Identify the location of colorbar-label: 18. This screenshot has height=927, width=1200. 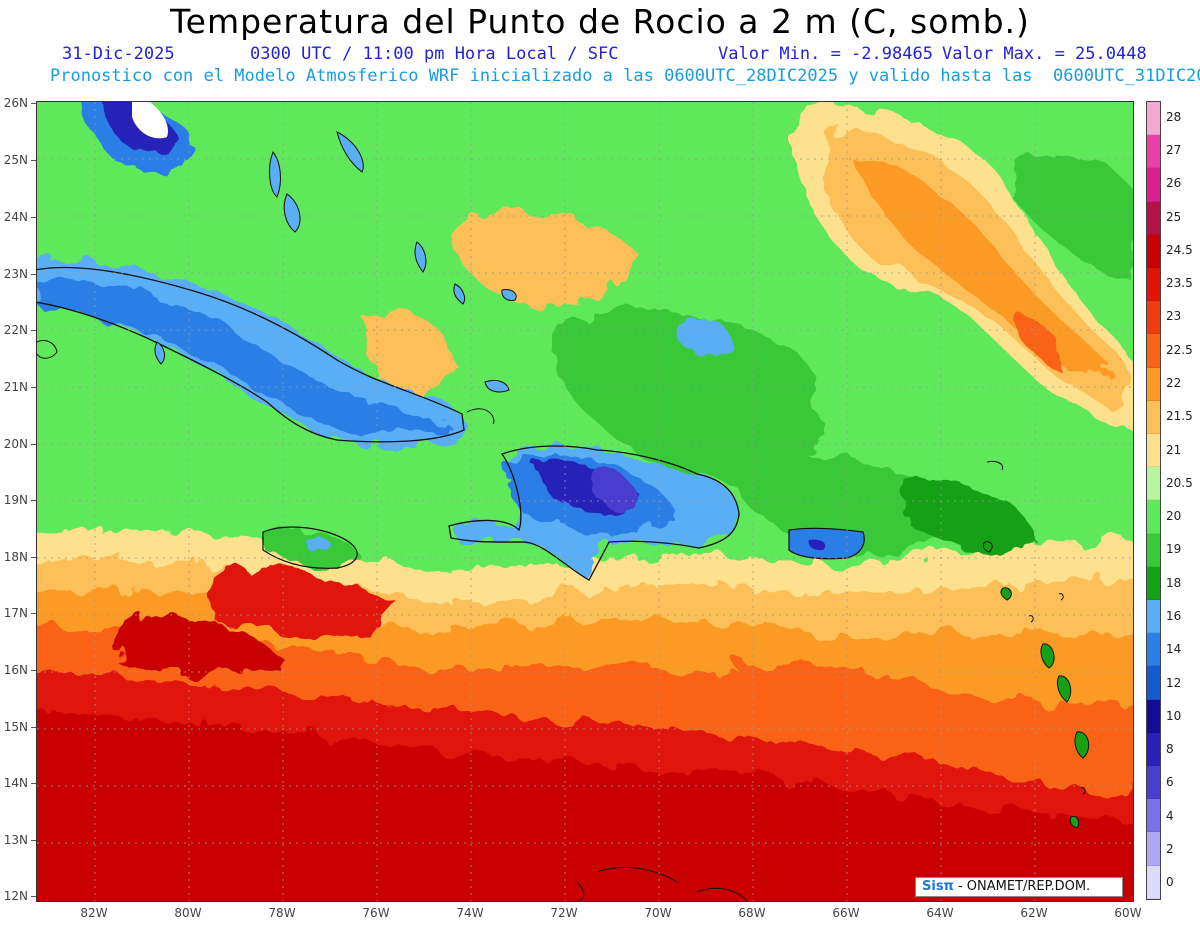
(1174, 582).